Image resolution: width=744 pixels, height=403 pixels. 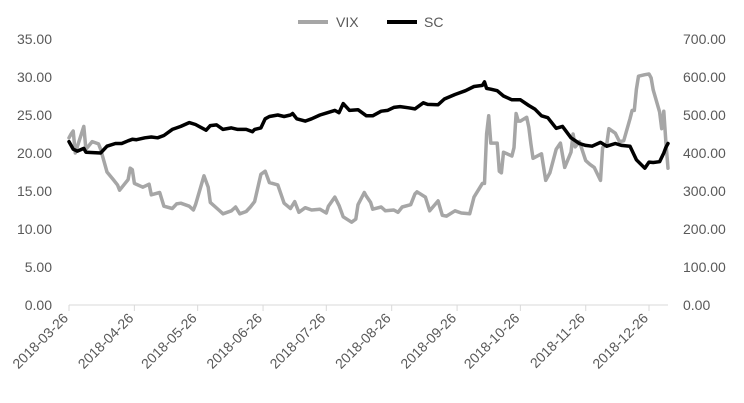 What do you see at coordinates (34, 77) in the screenshot?
I see `y-left-tick-label: 30.00` at bounding box center [34, 77].